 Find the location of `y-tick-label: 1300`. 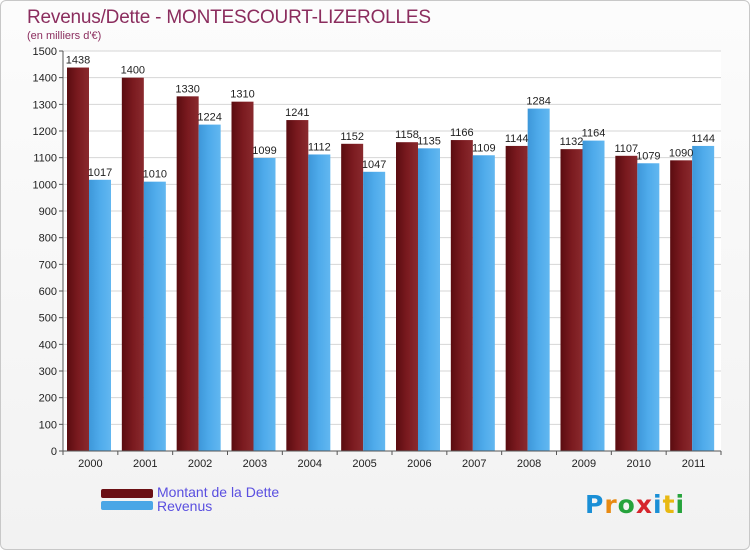

y-tick-label: 1300 is located at coordinates (45, 105).